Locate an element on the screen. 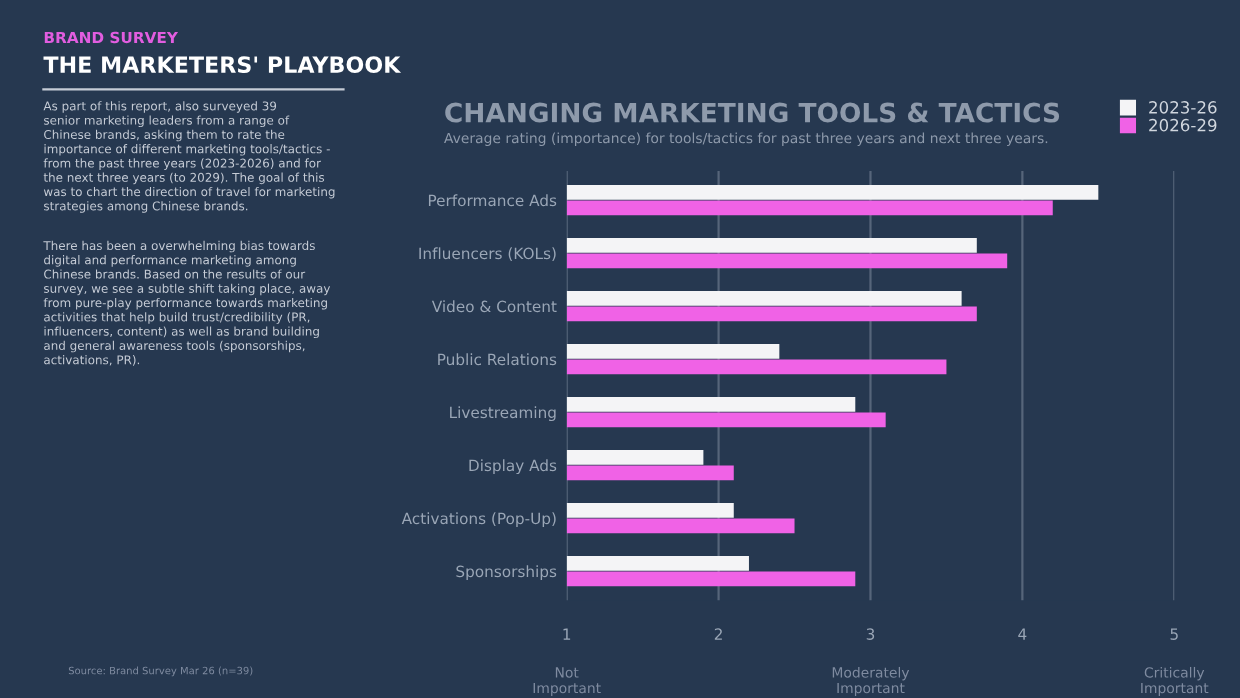  text: THE MARKETERS' PLAYBOOK is located at coordinates (222, 65).